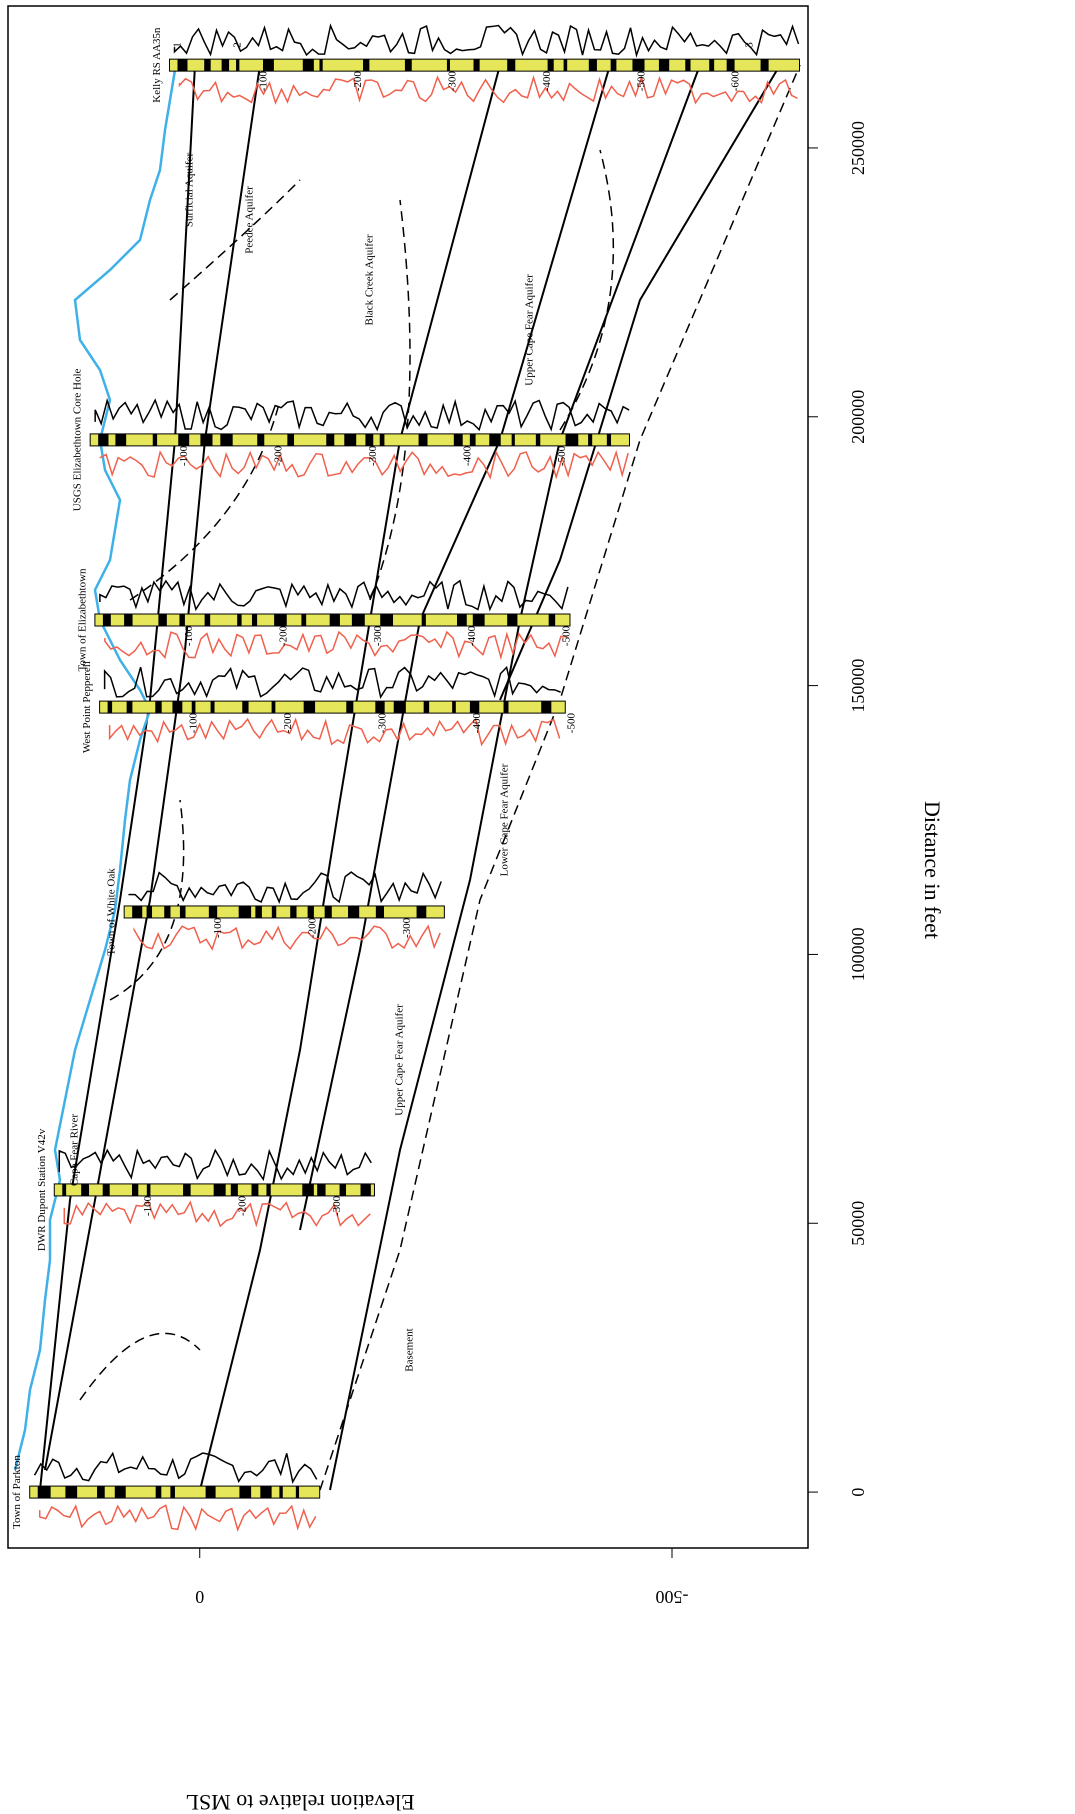  I want to click on well-name: USGS Elizabethtown Core Hole, so click(78, 439).